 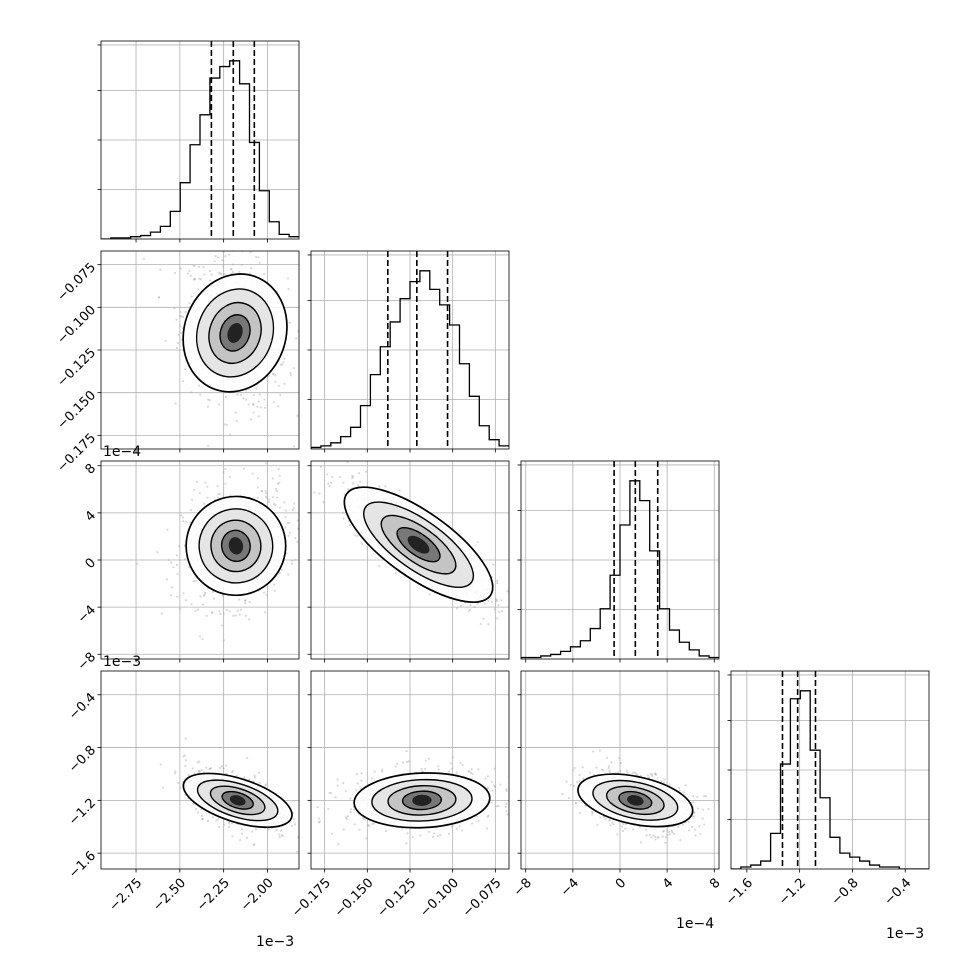 I want to click on y-tick-label: −0.150, so click(x=76, y=410).